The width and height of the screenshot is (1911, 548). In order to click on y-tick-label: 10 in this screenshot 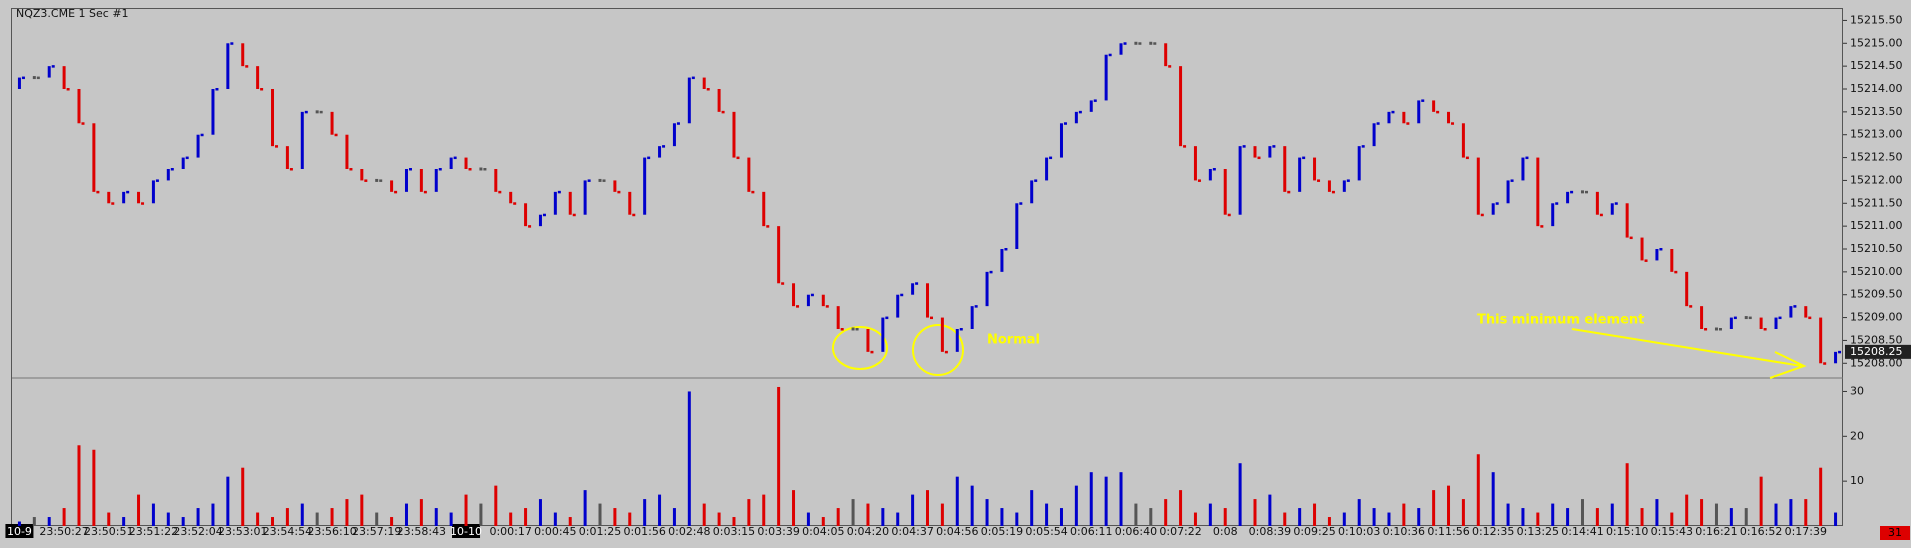, I will do `click(1857, 480)`.